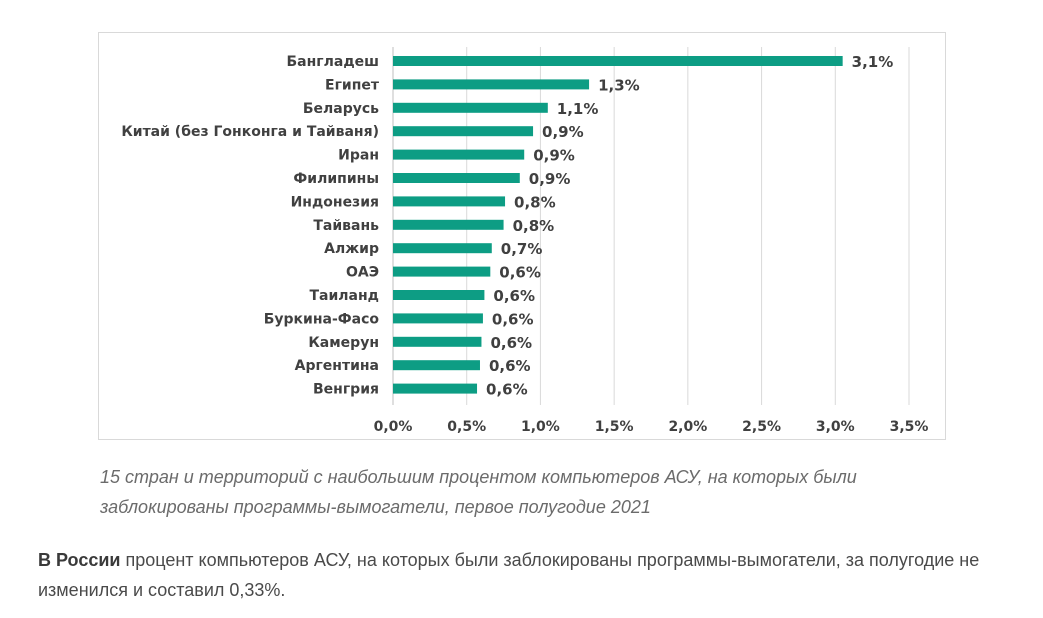 The width and height of the screenshot is (1043, 618). I want to click on paragraph-bold: В России, so click(79, 560).